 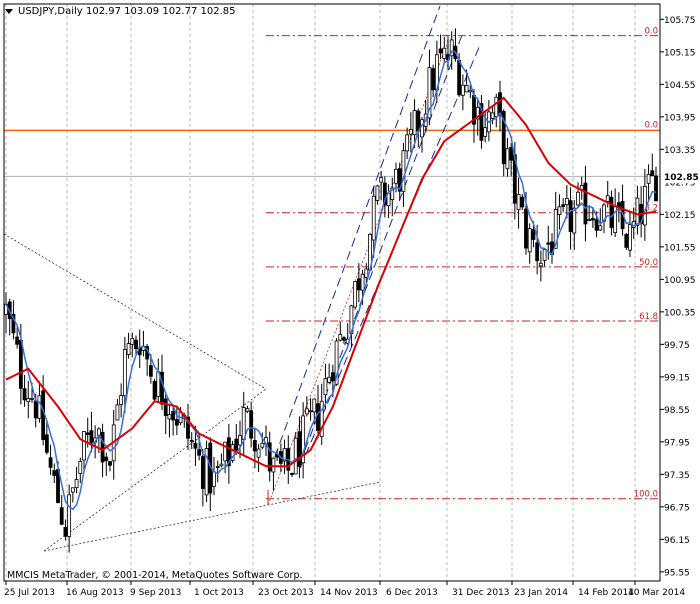 I want to click on fibonacci-level-label: 50.0, so click(x=648, y=263).